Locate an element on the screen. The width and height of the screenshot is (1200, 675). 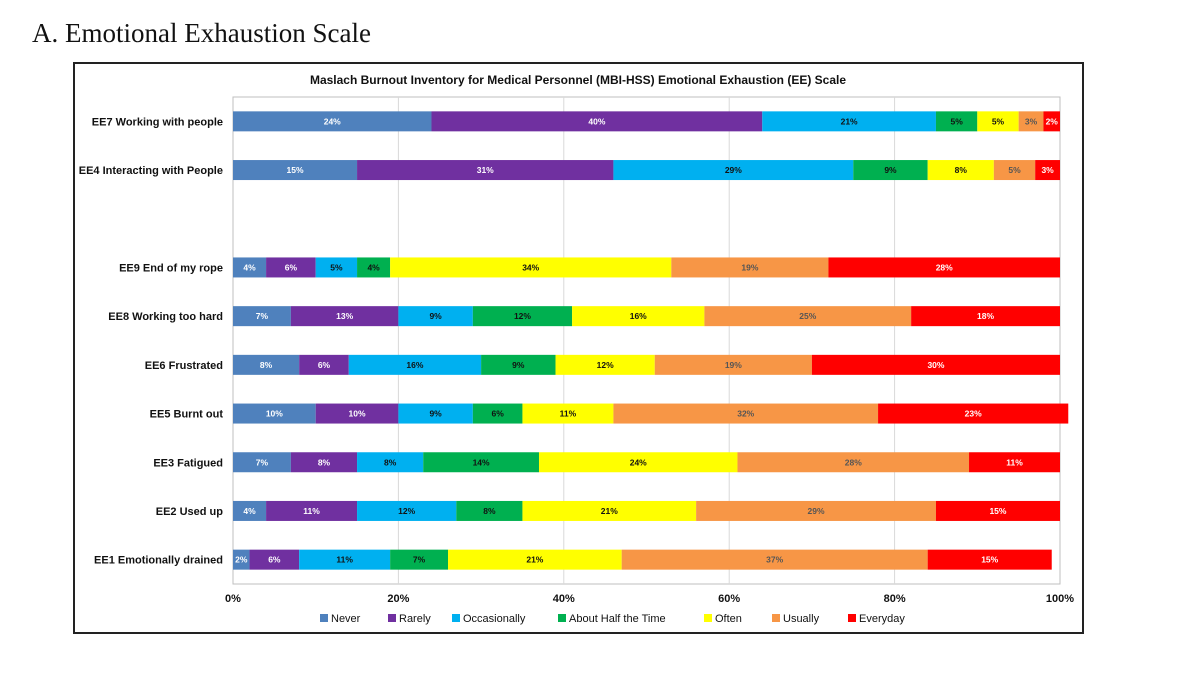
bar-data-label: 40% is located at coordinates (596, 121).